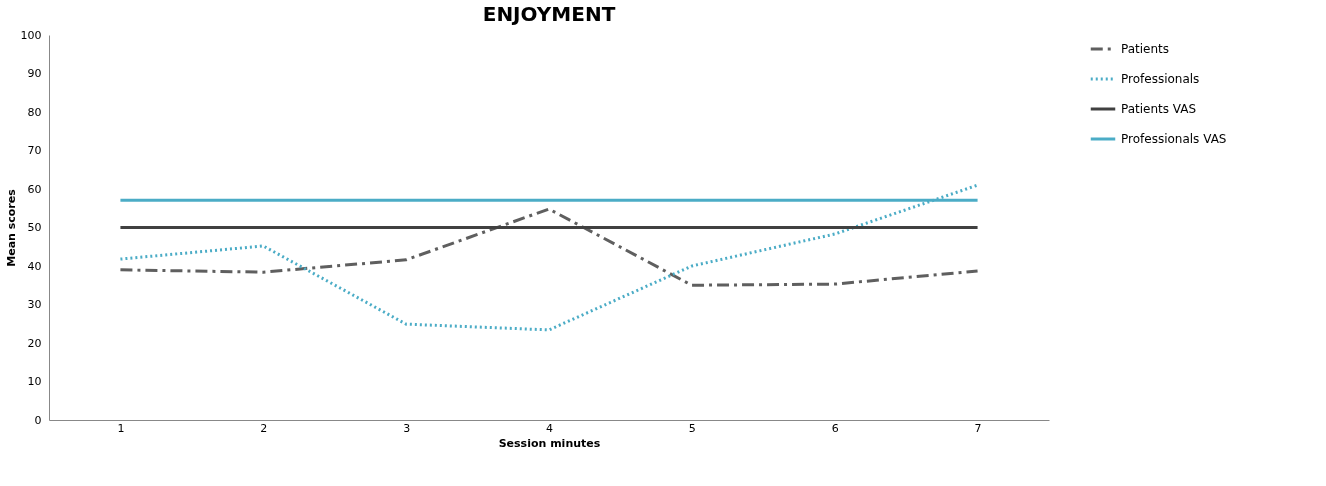 This screenshot has height=486, width=1326. Describe the element at coordinates (549, 14) in the screenshot. I see `chart-title: ENJOYMENT` at that location.